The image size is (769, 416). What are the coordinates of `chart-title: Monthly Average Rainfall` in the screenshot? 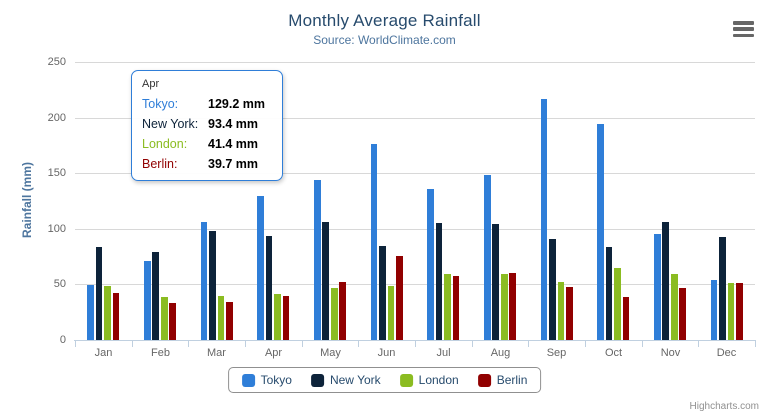 It's located at (384, 20).